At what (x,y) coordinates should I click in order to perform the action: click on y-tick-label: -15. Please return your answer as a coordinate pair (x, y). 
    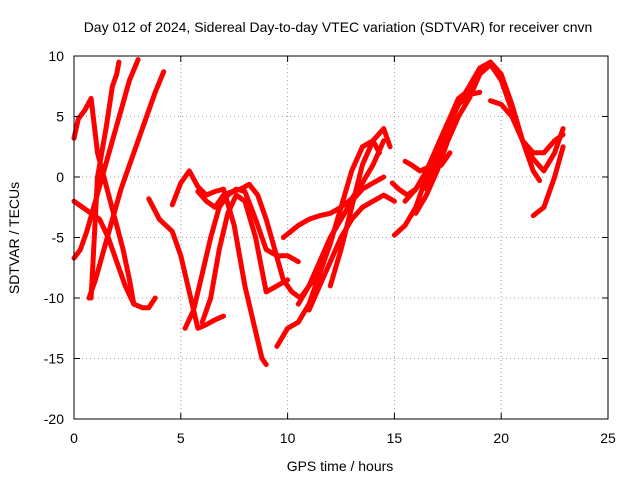
    Looking at the image, I should click on (54, 359).